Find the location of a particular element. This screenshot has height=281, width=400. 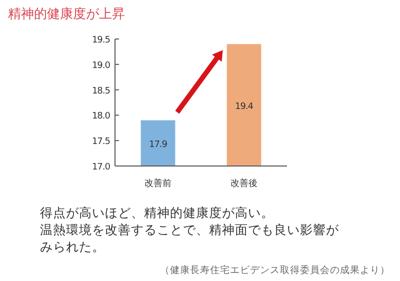

y-tick-label: 17.5 is located at coordinates (101, 142).